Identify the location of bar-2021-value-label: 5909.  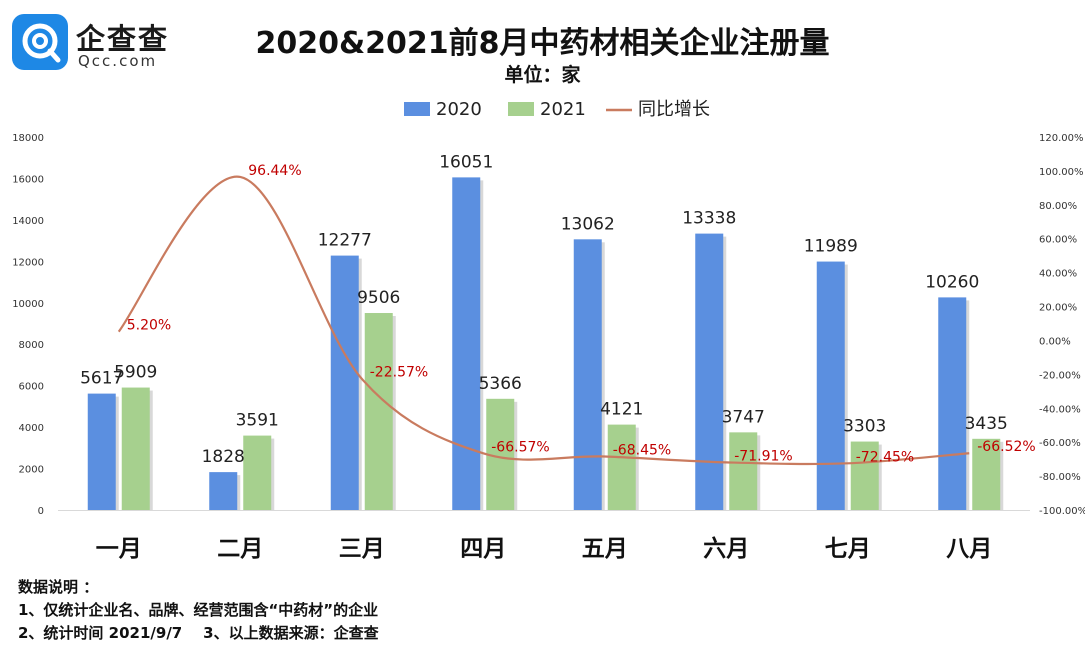
(135, 373).